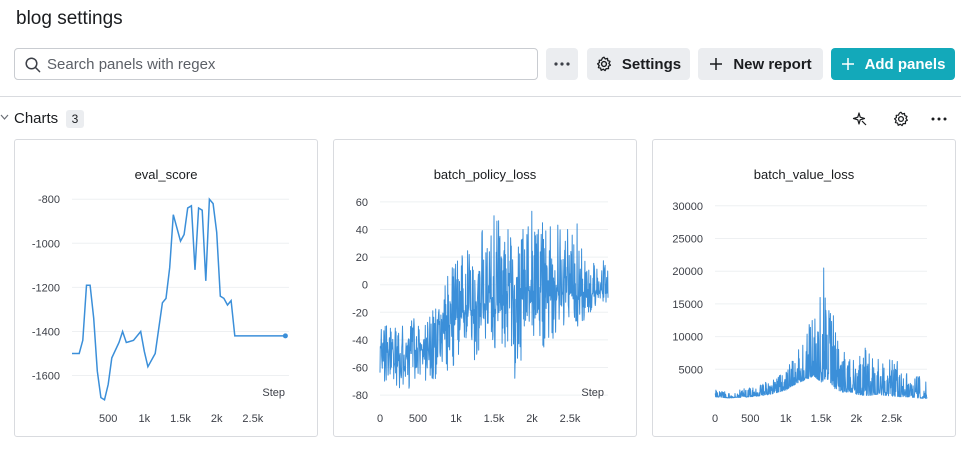 This screenshot has width=961, height=453. What do you see at coordinates (166, 174) in the screenshot?
I see `chart-title: eval_score` at bounding box center [166, 174].